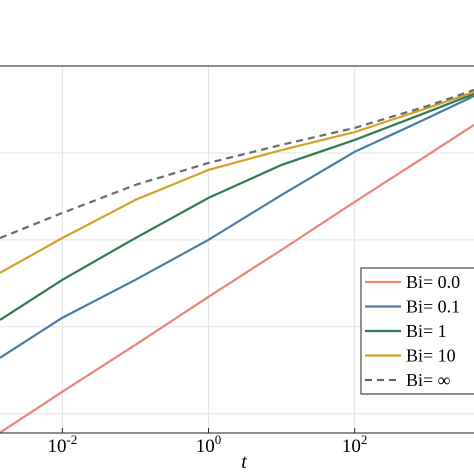  I want to click on legend-label: Bi= 10, so click(431, 356).